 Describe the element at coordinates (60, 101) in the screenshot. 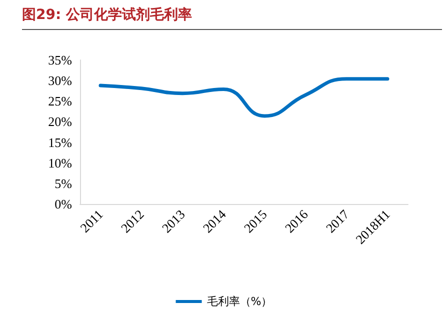

I see `y-tick-label: 25%` at that location.